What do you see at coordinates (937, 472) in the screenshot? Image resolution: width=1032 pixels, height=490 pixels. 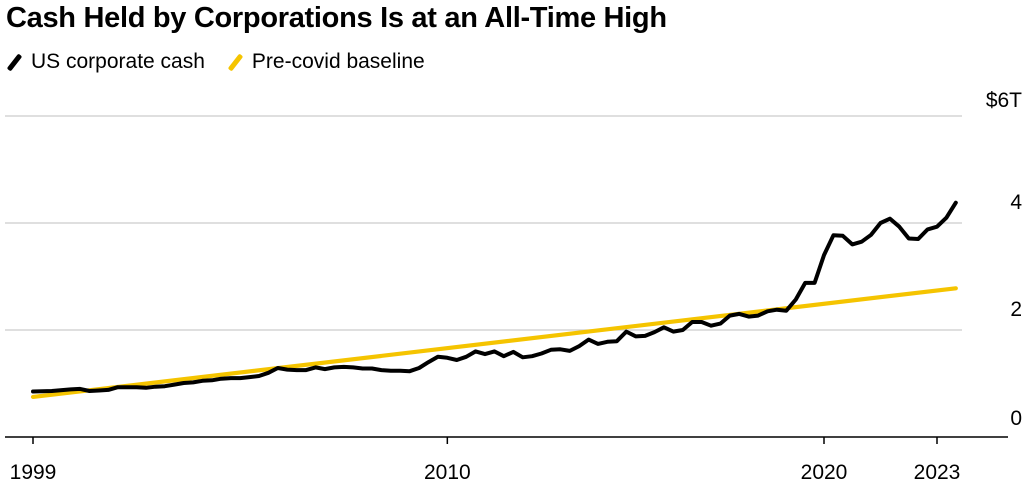 I see `x-tick-label: 2023` at bounding box center [937, 472].